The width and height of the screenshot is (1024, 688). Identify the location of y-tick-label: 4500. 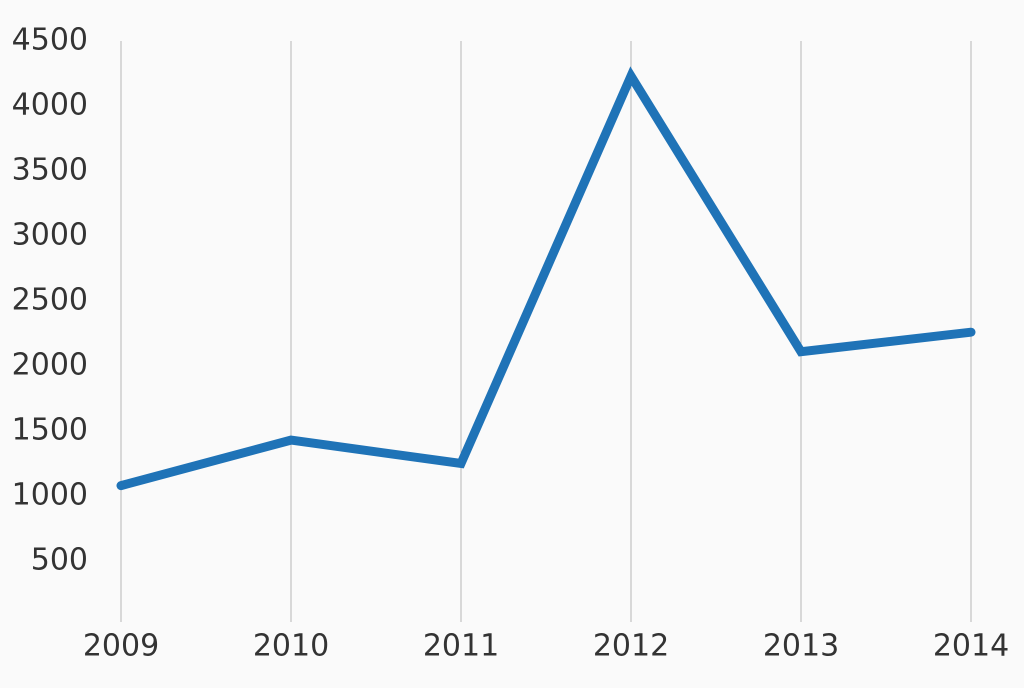
(50, 40).